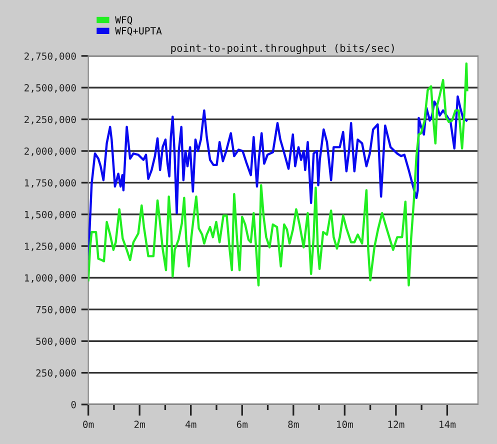  Describe the element at coordinates (123, 20) in the screenshot. I see `legend-label: WFQ` at that location.